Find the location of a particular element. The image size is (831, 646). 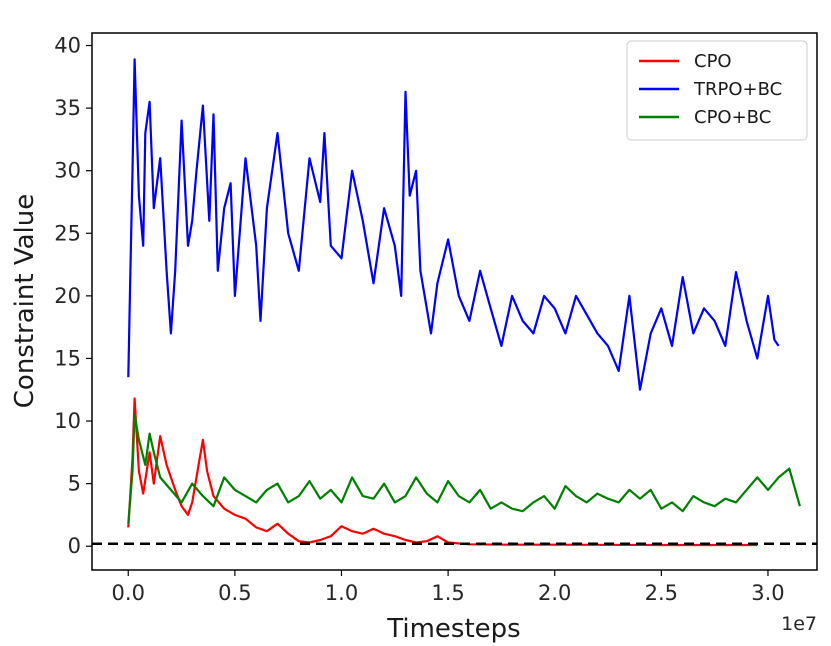

y-tick-label: 30 is located at coordinates (67, 171).